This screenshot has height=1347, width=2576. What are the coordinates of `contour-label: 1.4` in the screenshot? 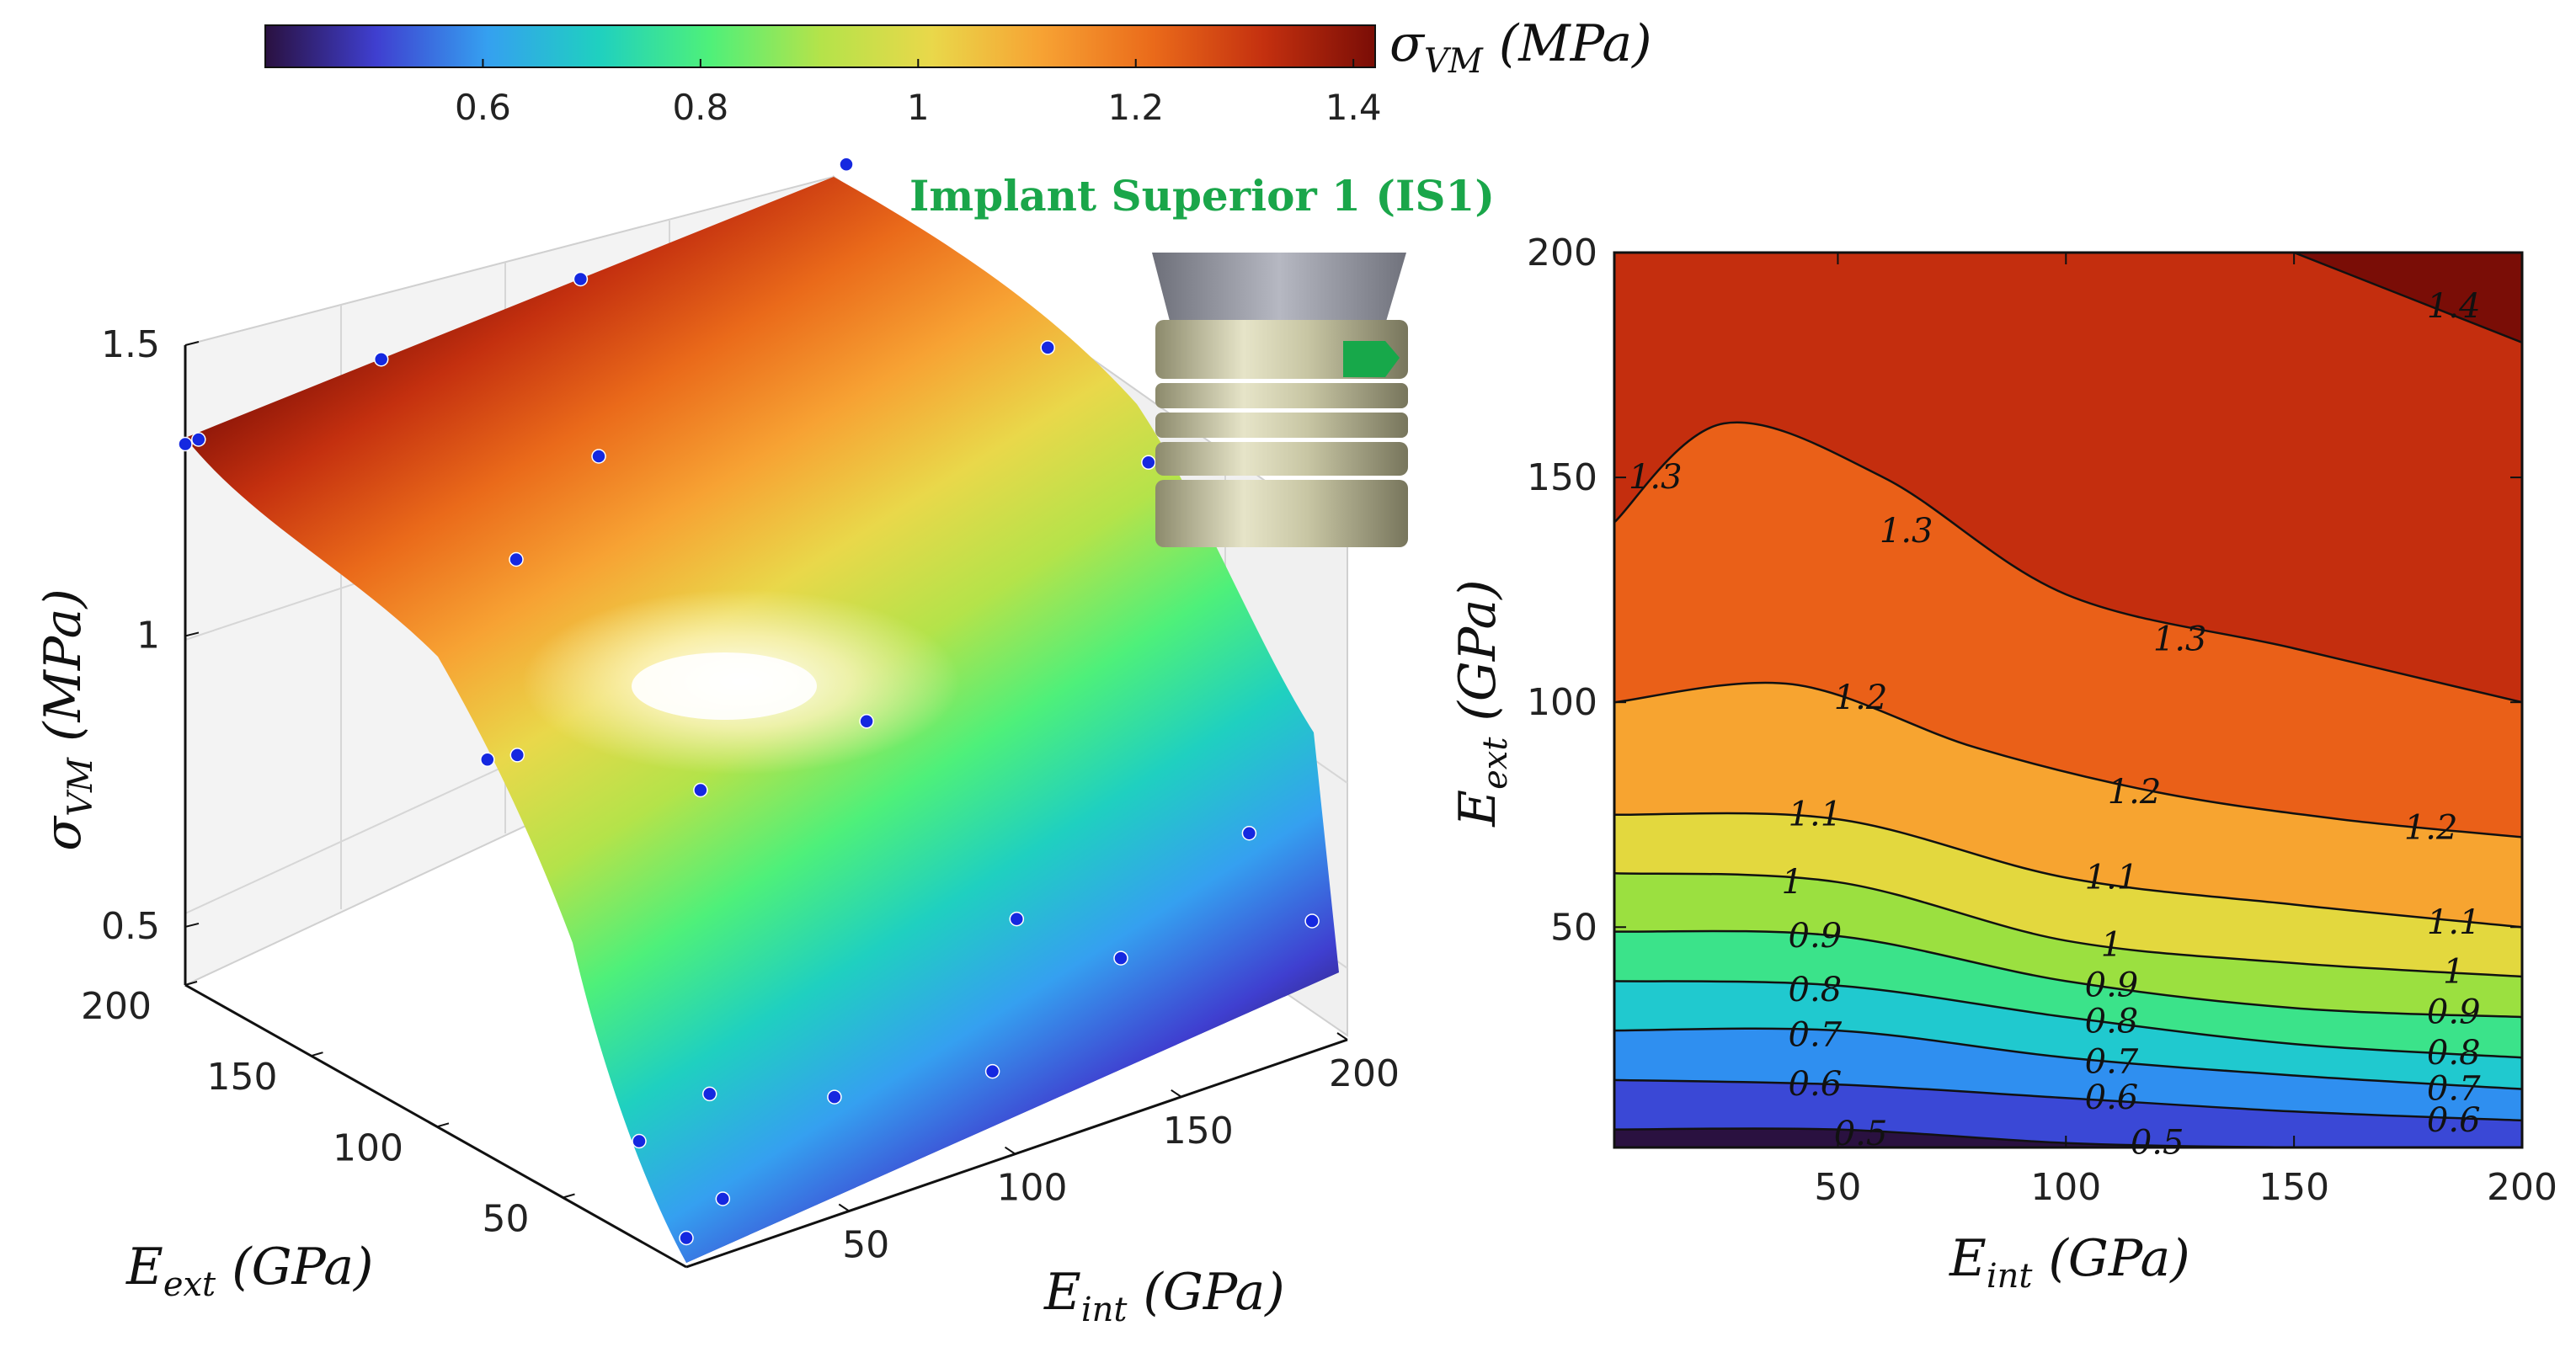 It's located at (2454, 306).